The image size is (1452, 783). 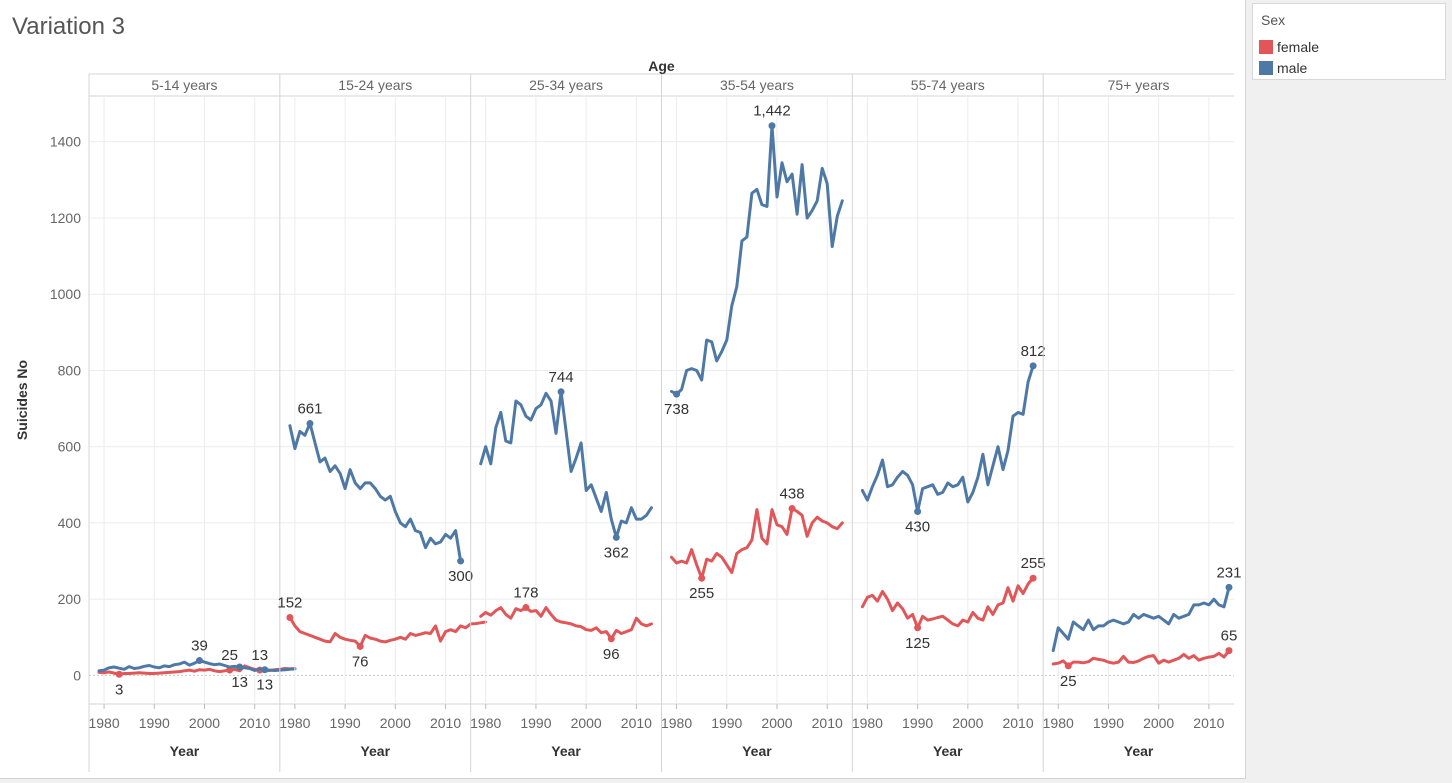 What do you see at coordinates (65, 294) in the screenshot?
I see `y-tick-label: 1000` at bounding box center [65, 294].